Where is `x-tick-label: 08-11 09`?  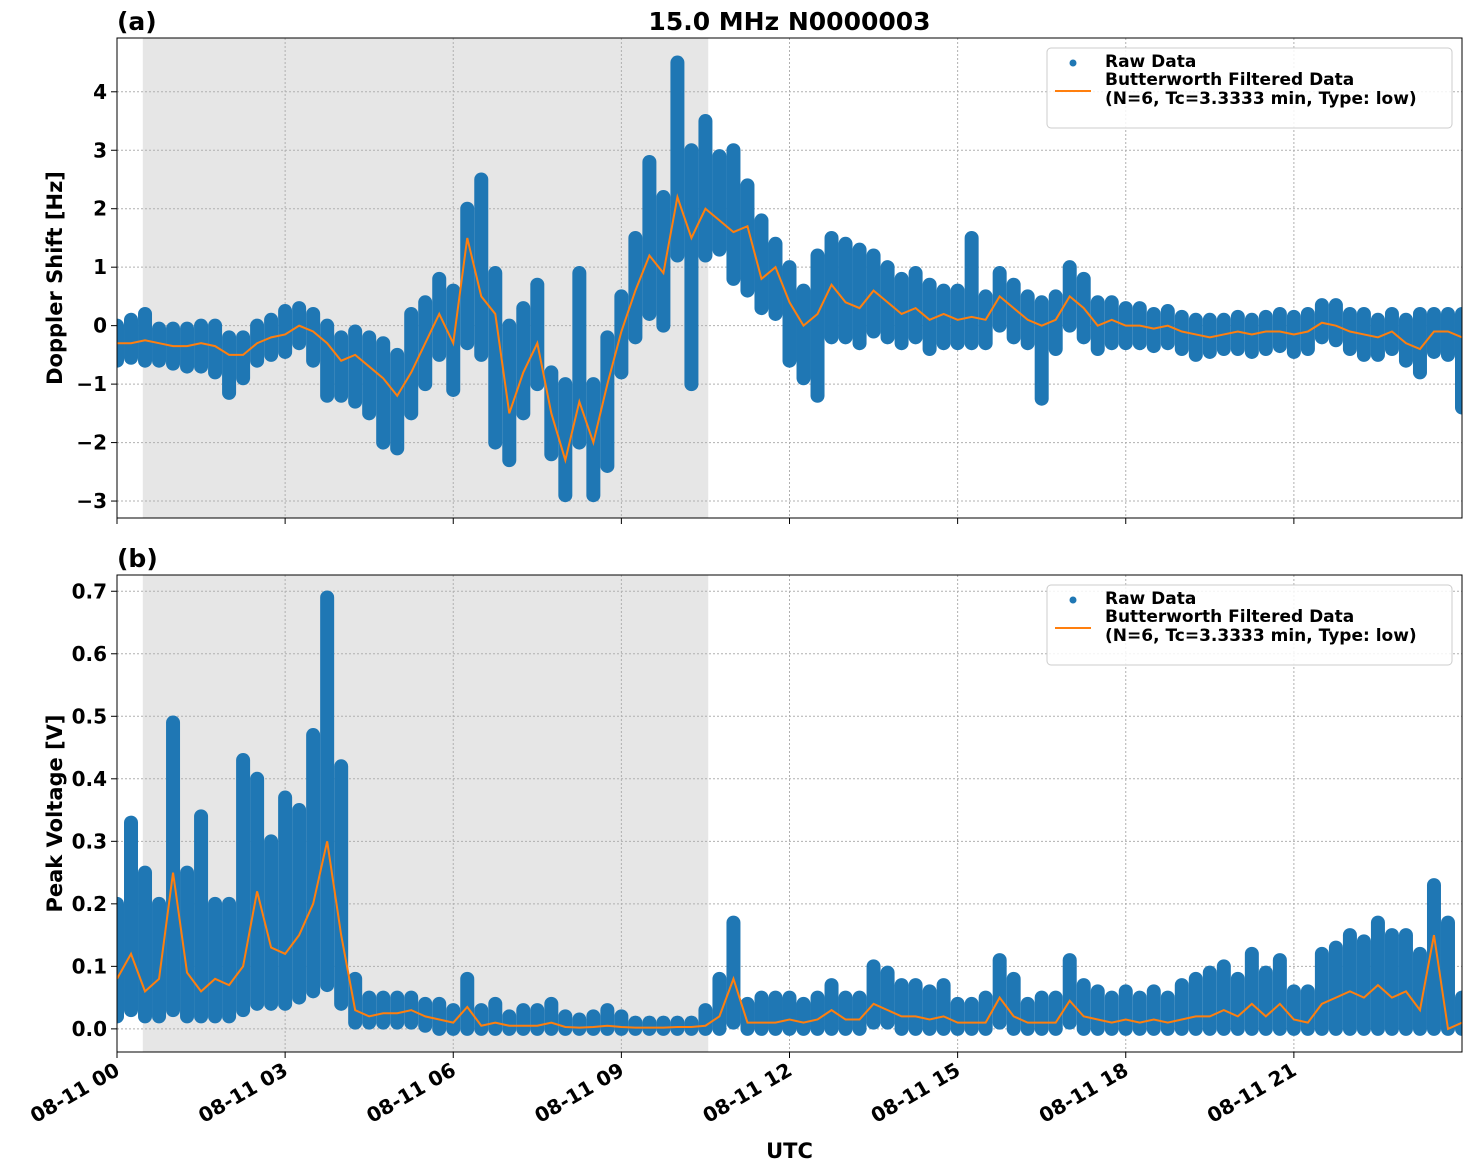
x-tick-label: 08-11 09 is located at coordinates (579, 1093).